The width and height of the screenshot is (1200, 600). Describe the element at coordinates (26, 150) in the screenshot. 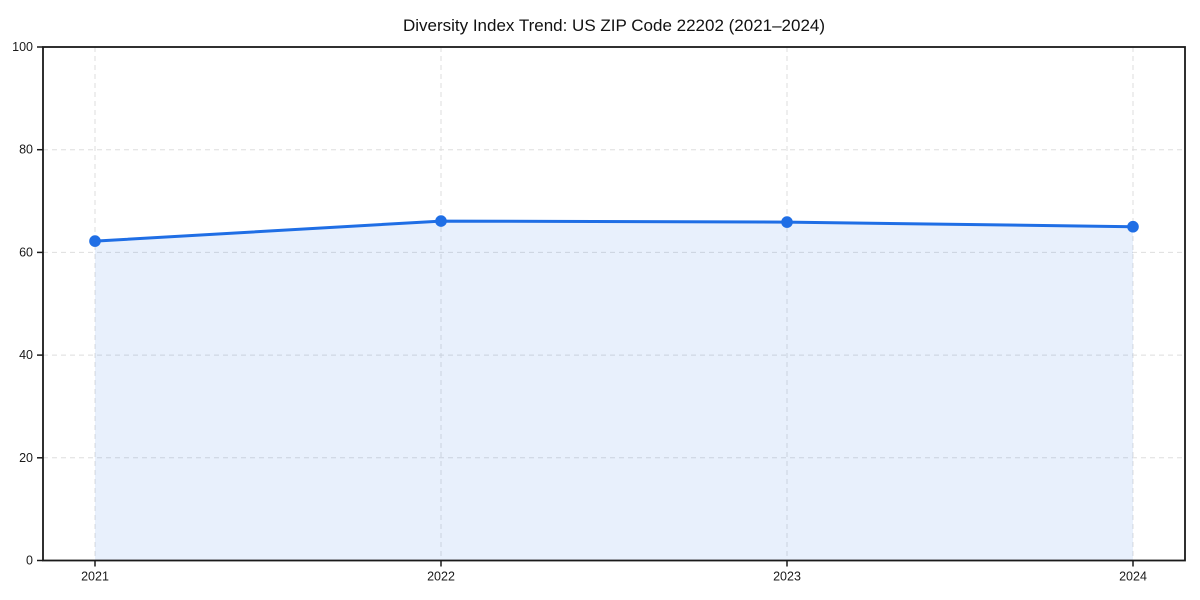

I see `y-tick-label: 80` at that location.